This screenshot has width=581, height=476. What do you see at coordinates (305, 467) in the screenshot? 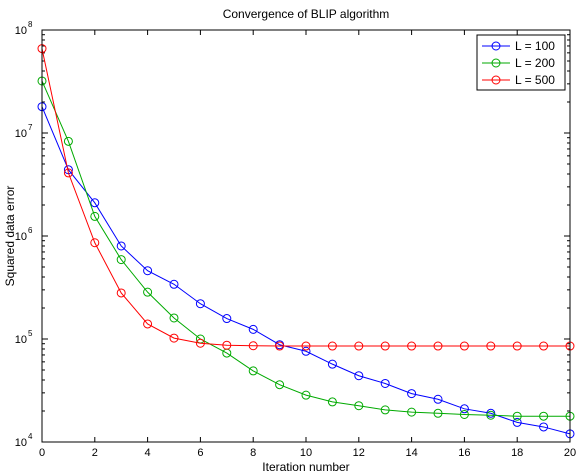
I see `x-axis-title: Iteration number` at bounding box center [305, 467].